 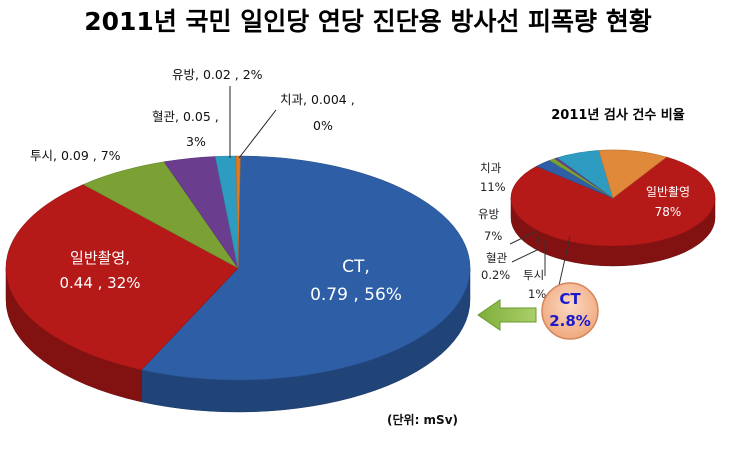 I want to click on slice-label-치과-line2: 0%, so click(x=323, y=125).